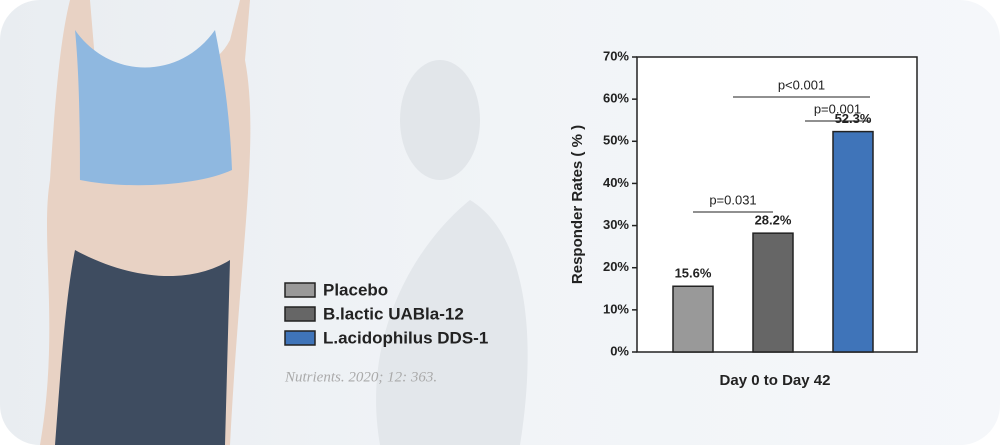 Image resolution: width=1000 pixels, height=445 pixels. Describe the element at coordinates (405, 337) in the screenshot. I see `legend-label: L.acidophilus DDS-1` at that location.